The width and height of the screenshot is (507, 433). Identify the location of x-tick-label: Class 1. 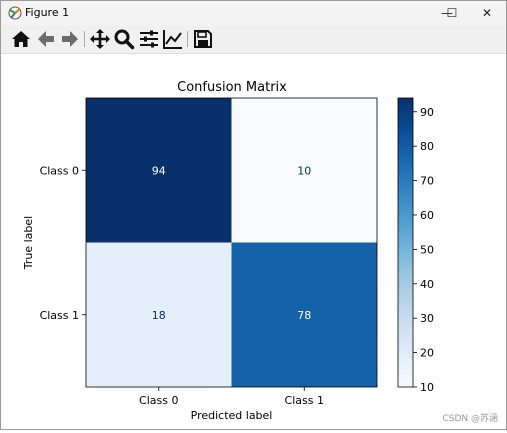
(304, 400).